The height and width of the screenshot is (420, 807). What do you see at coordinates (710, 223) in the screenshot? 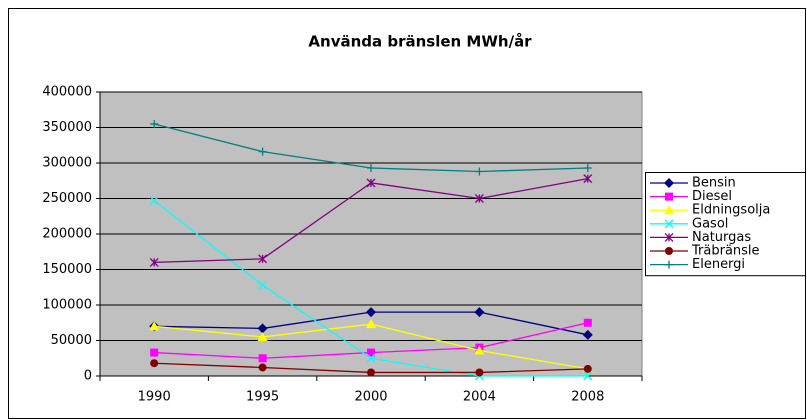
I see `legend-label: Gasol` at bounding box center [710, 223].